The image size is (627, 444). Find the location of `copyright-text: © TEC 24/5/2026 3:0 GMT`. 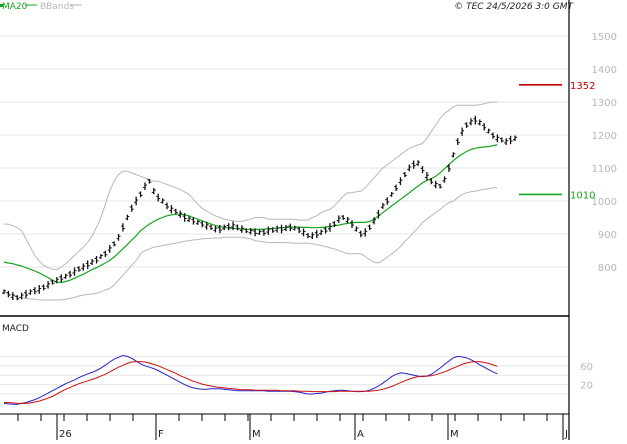

copyright-text: © TEC 24/5/2026 3:0 GMT is located at coordinates (514, 7).